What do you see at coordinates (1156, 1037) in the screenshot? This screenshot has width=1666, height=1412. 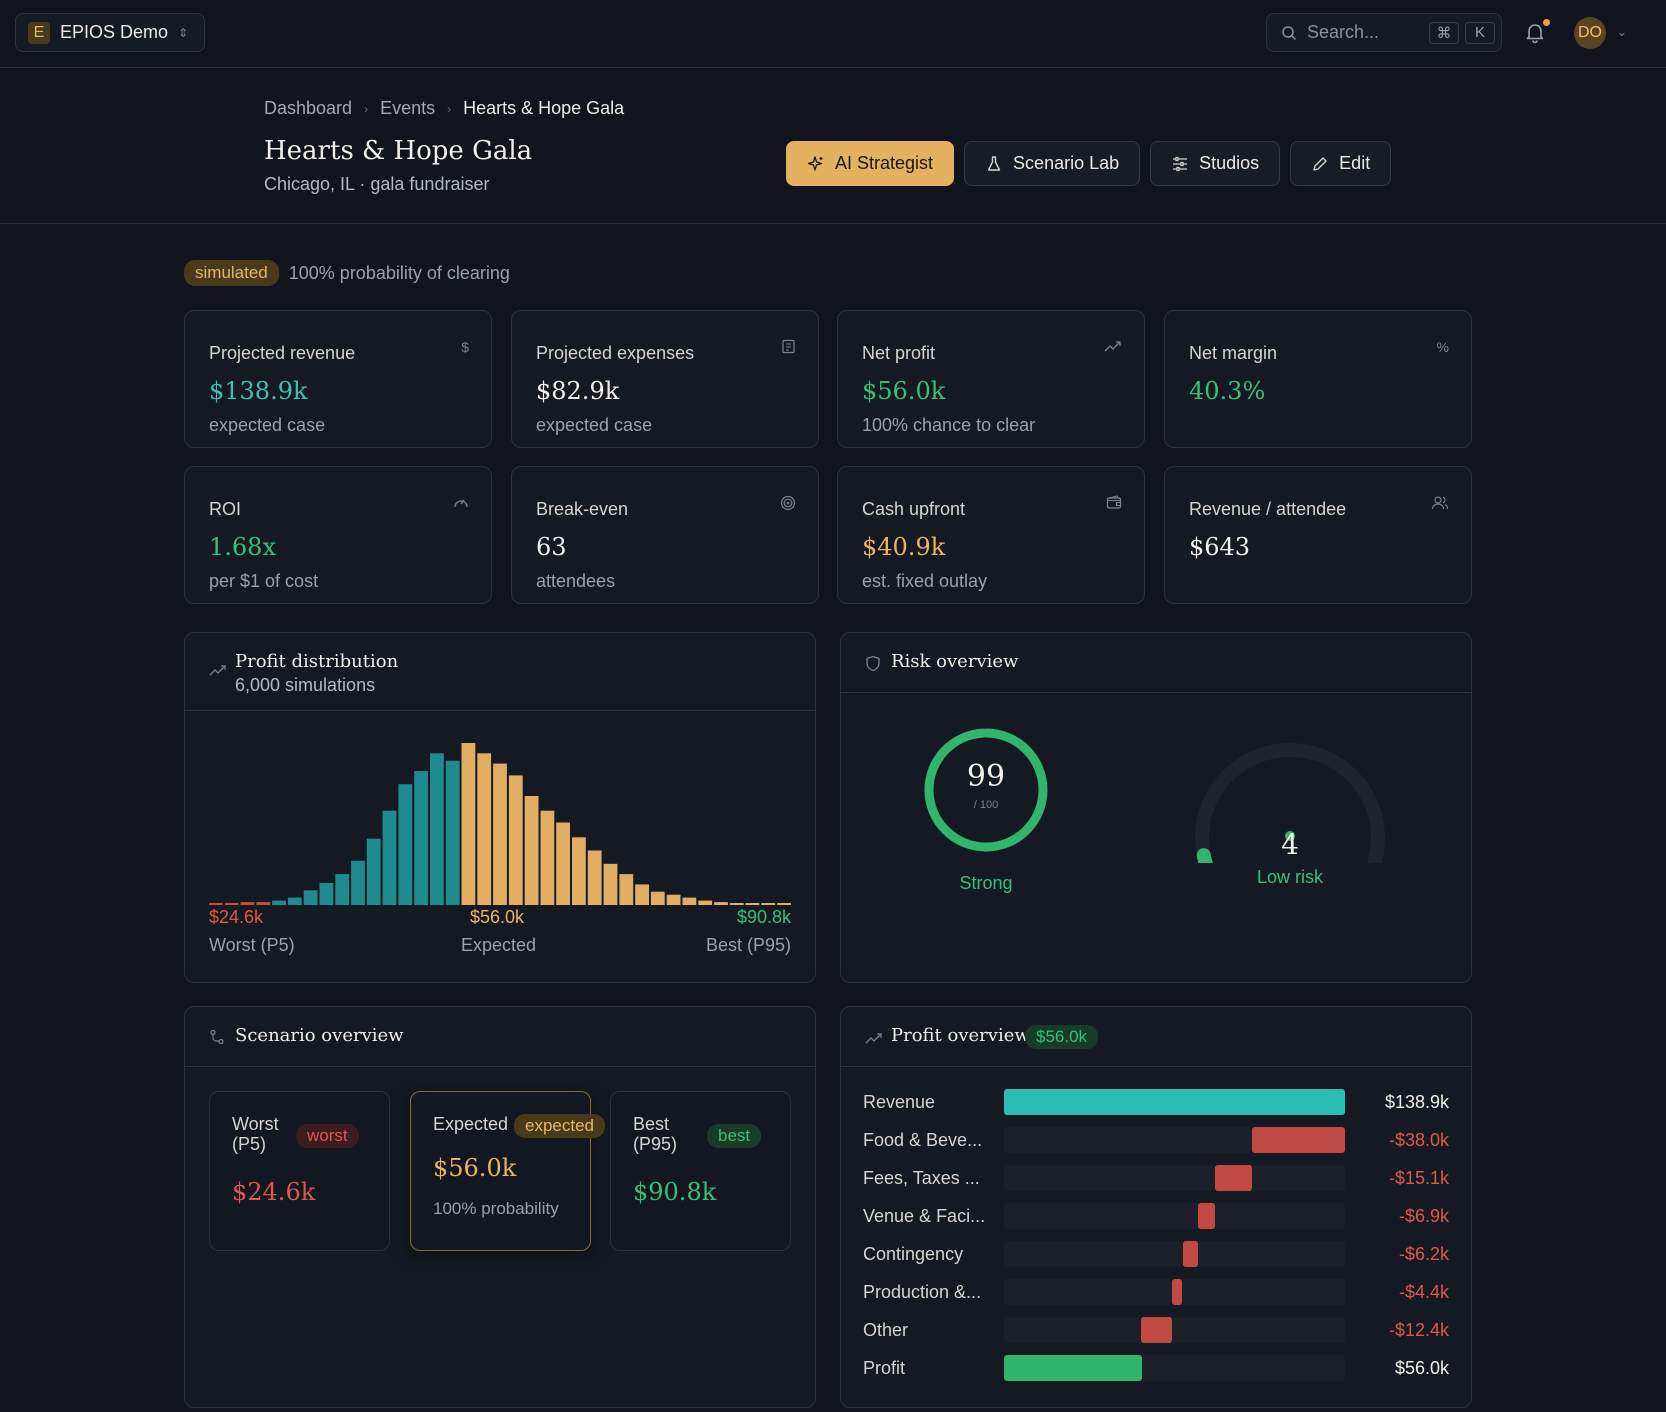 I see `panel-header: Profit overview $56.0k` at bounding box center [1156, 1037].